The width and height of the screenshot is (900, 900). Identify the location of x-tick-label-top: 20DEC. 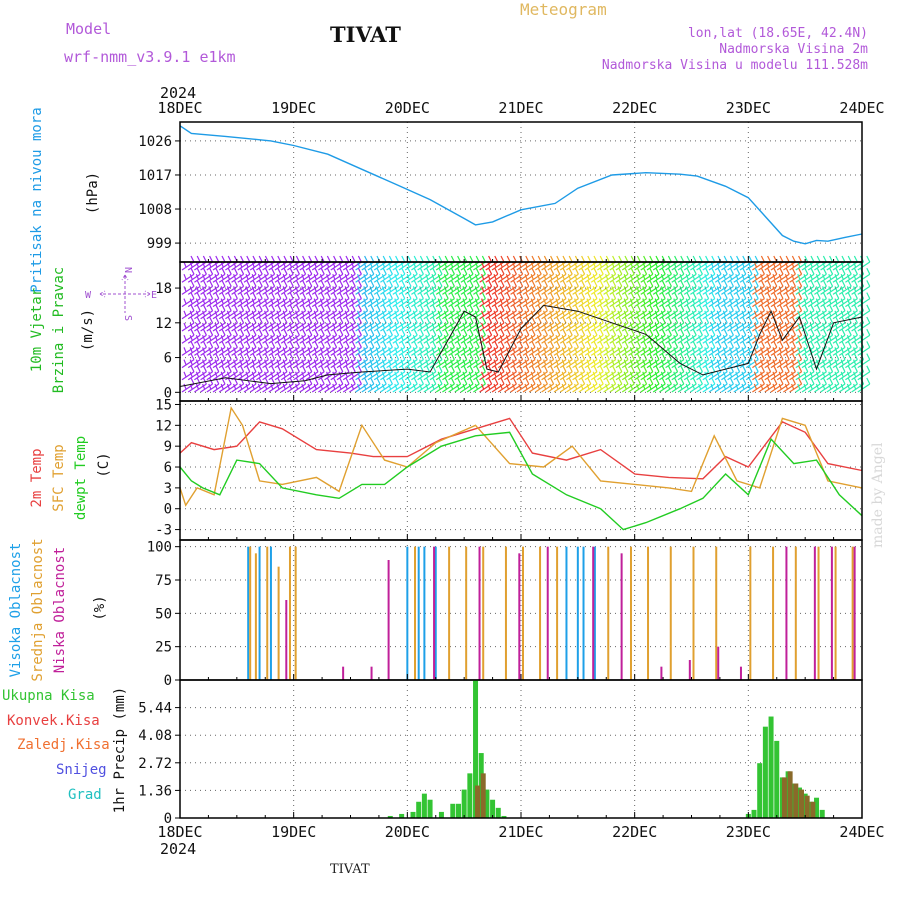
(407, 108).